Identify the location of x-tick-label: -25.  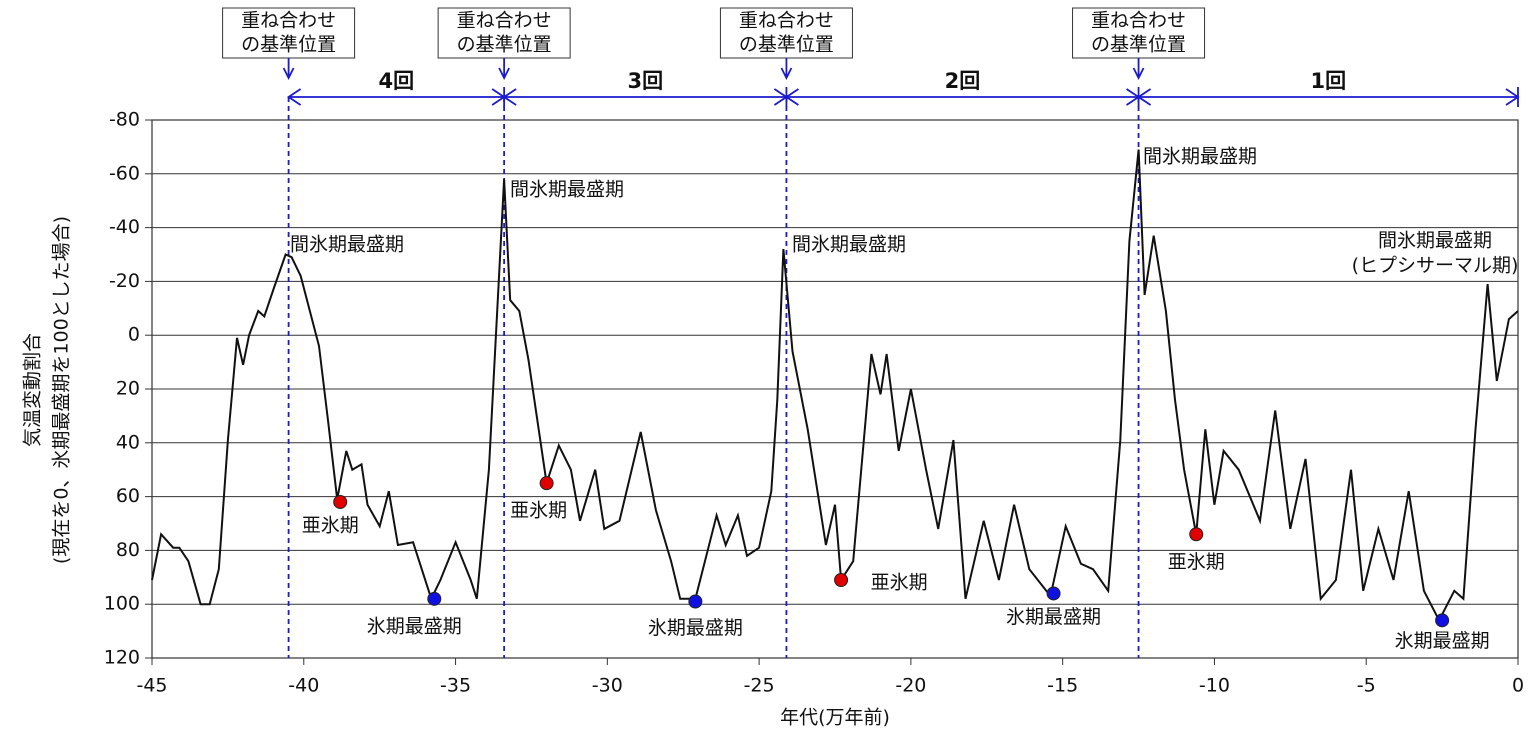
(759, 686).